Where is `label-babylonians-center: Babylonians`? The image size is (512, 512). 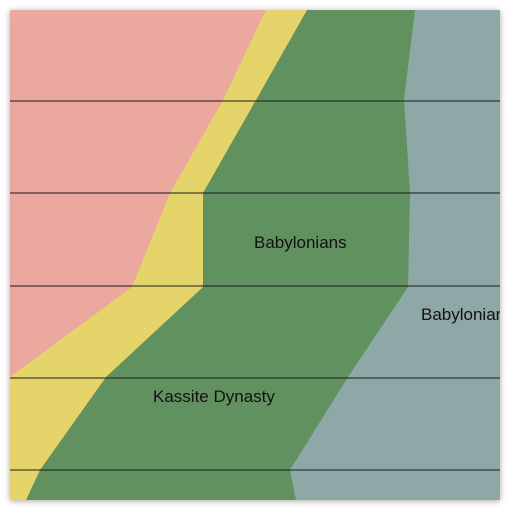 label-babylonians-center: Babylonians is located at coordinates (300, 242).